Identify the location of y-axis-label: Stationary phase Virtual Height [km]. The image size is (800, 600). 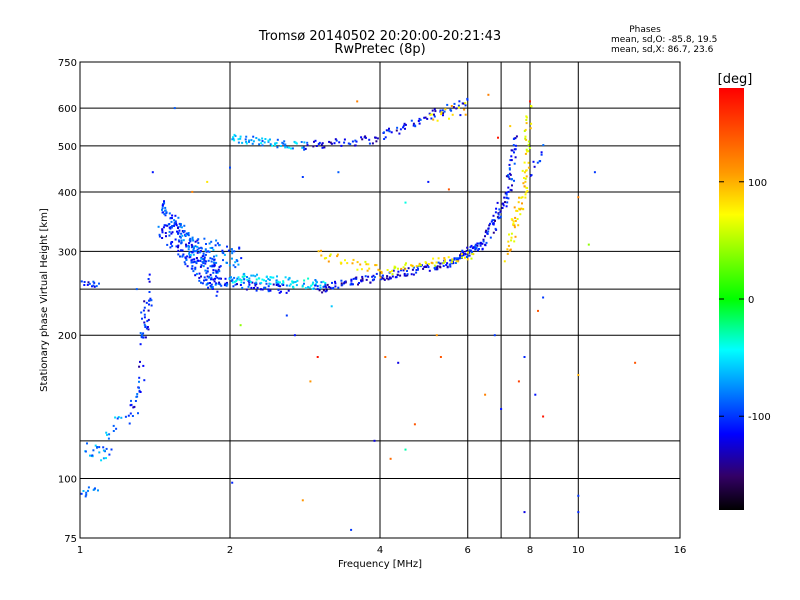
(44, 300).